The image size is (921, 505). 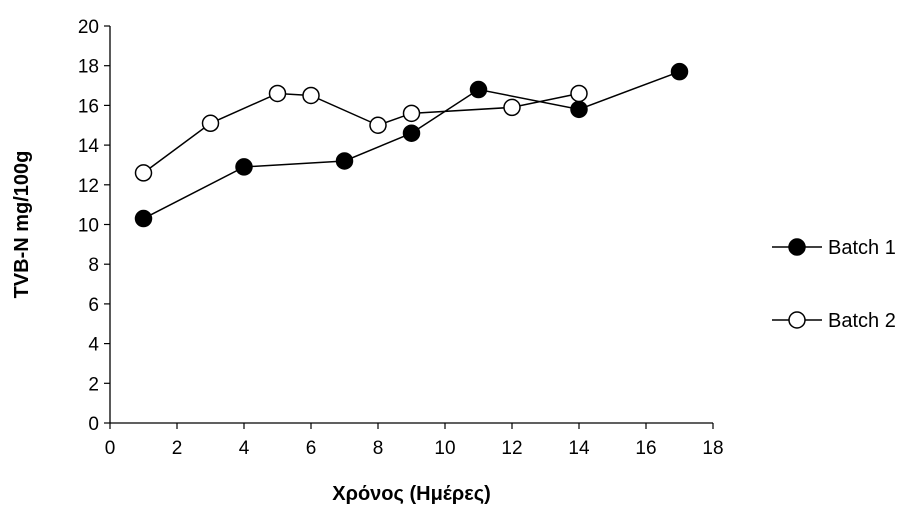 I want to click on x-tick-label: 16, so click(x=645, y=448).